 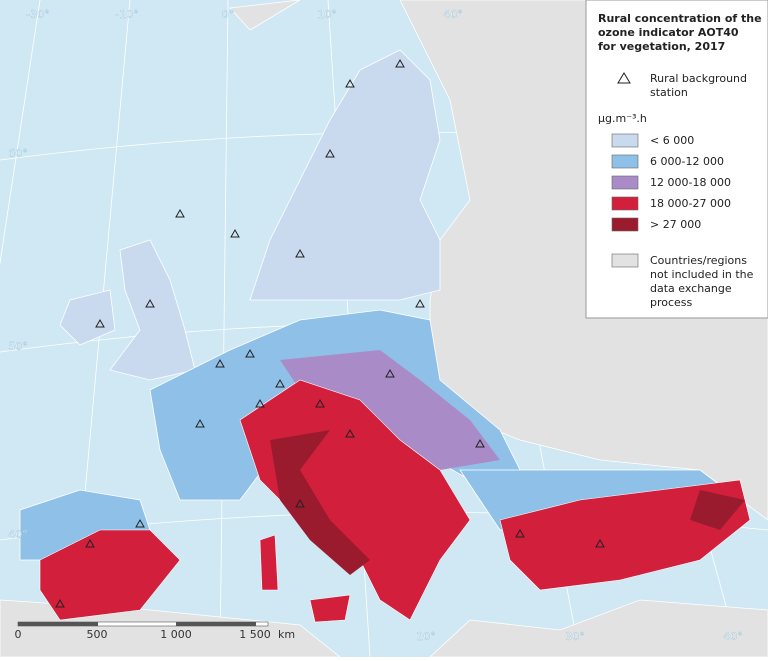 I want to click on middle-east, so click(x=598, y=628).